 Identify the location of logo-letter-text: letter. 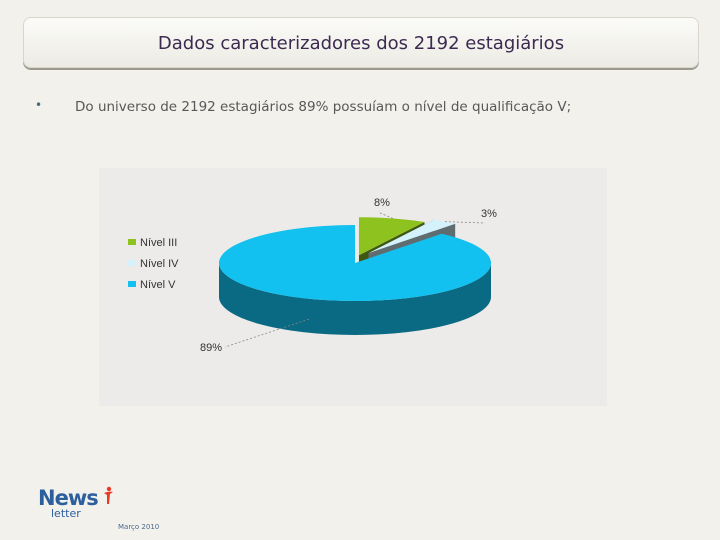
(66, 513).